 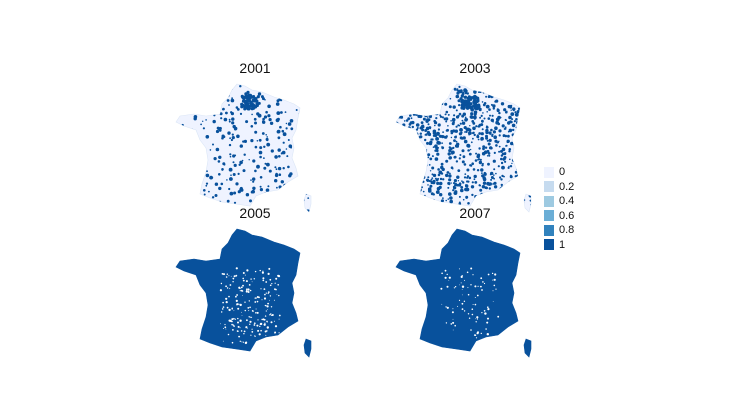 I want to click on france-map-2005, so click(x=243, y=293).